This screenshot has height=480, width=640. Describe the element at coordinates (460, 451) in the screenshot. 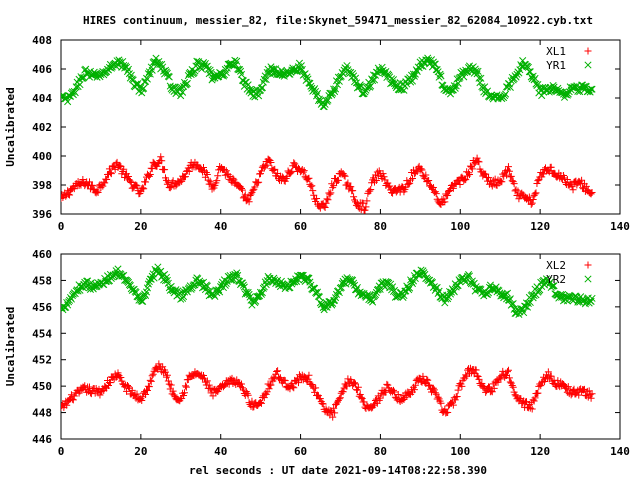

I see `x-tick-label: 100` at that location.